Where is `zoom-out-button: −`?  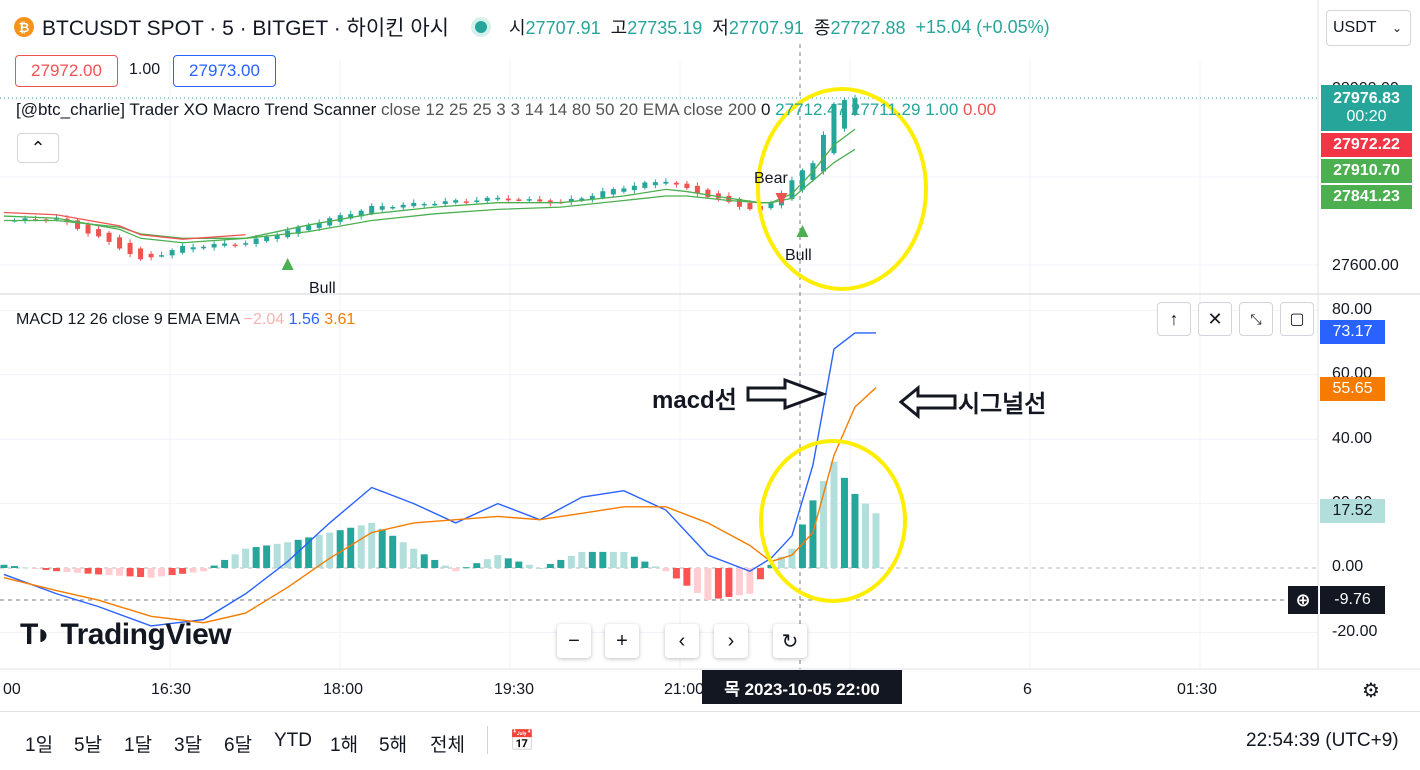 zoom-out-button: − is located at coordinates (574, 641).